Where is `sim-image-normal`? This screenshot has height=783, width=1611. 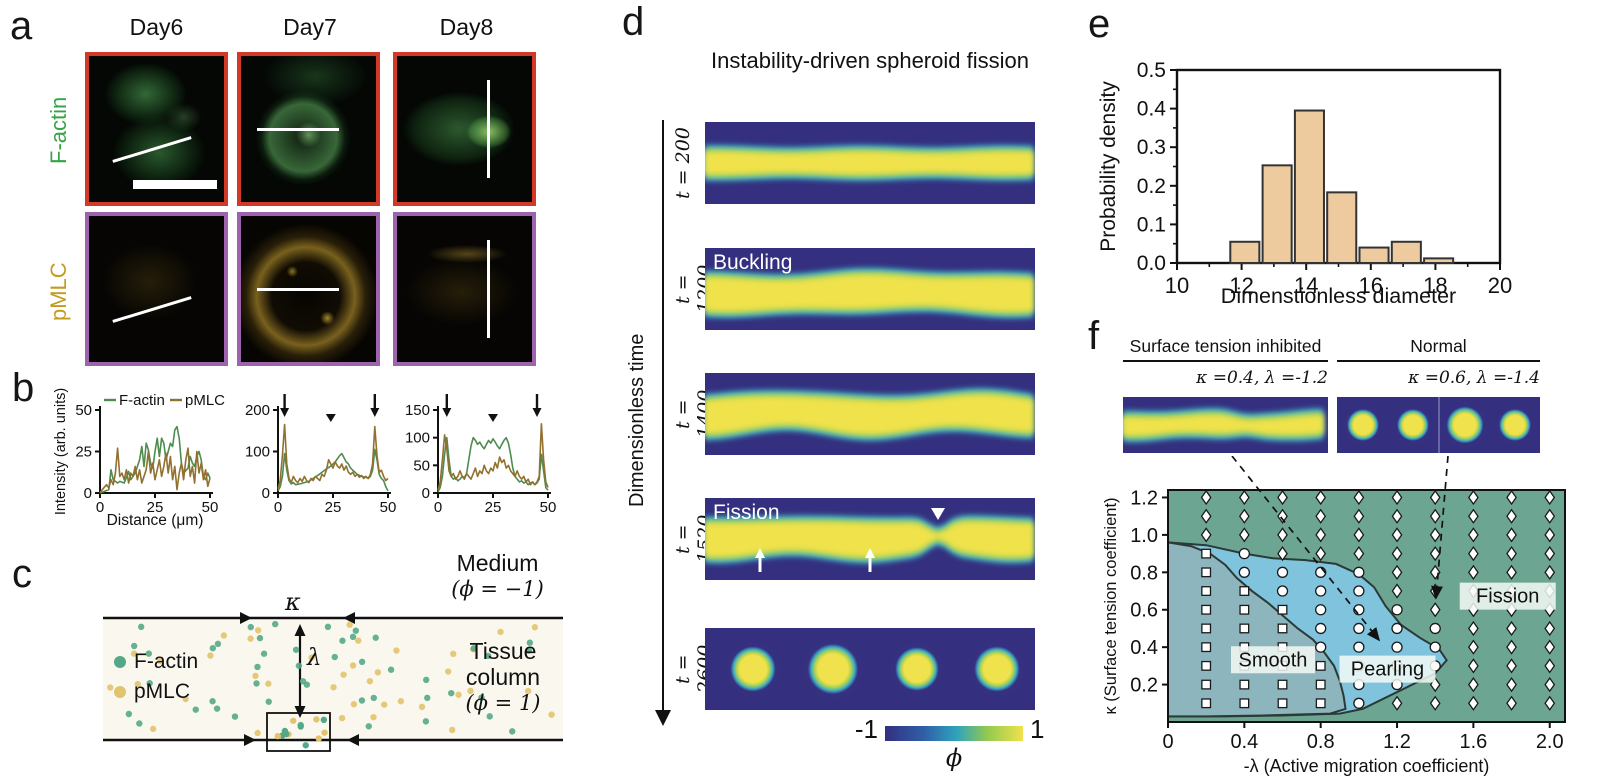 sim-image-normal is located at coordinates (1438, 427).